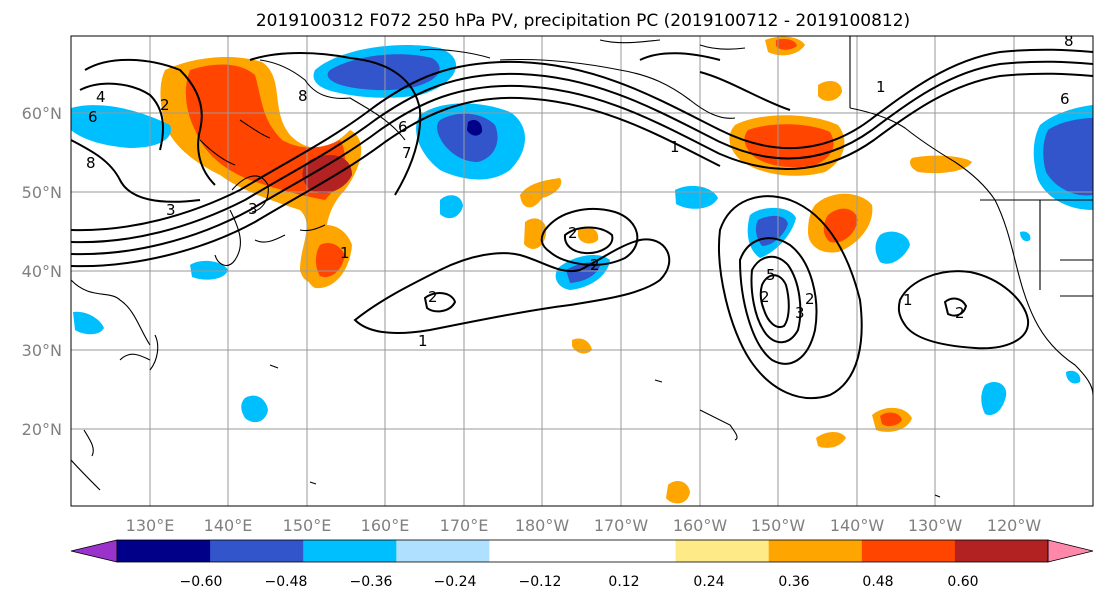 The height and width of the screenshot is (601, 1105). I want to click on colorbar-tick-label: 0.48, so click(877, 582).